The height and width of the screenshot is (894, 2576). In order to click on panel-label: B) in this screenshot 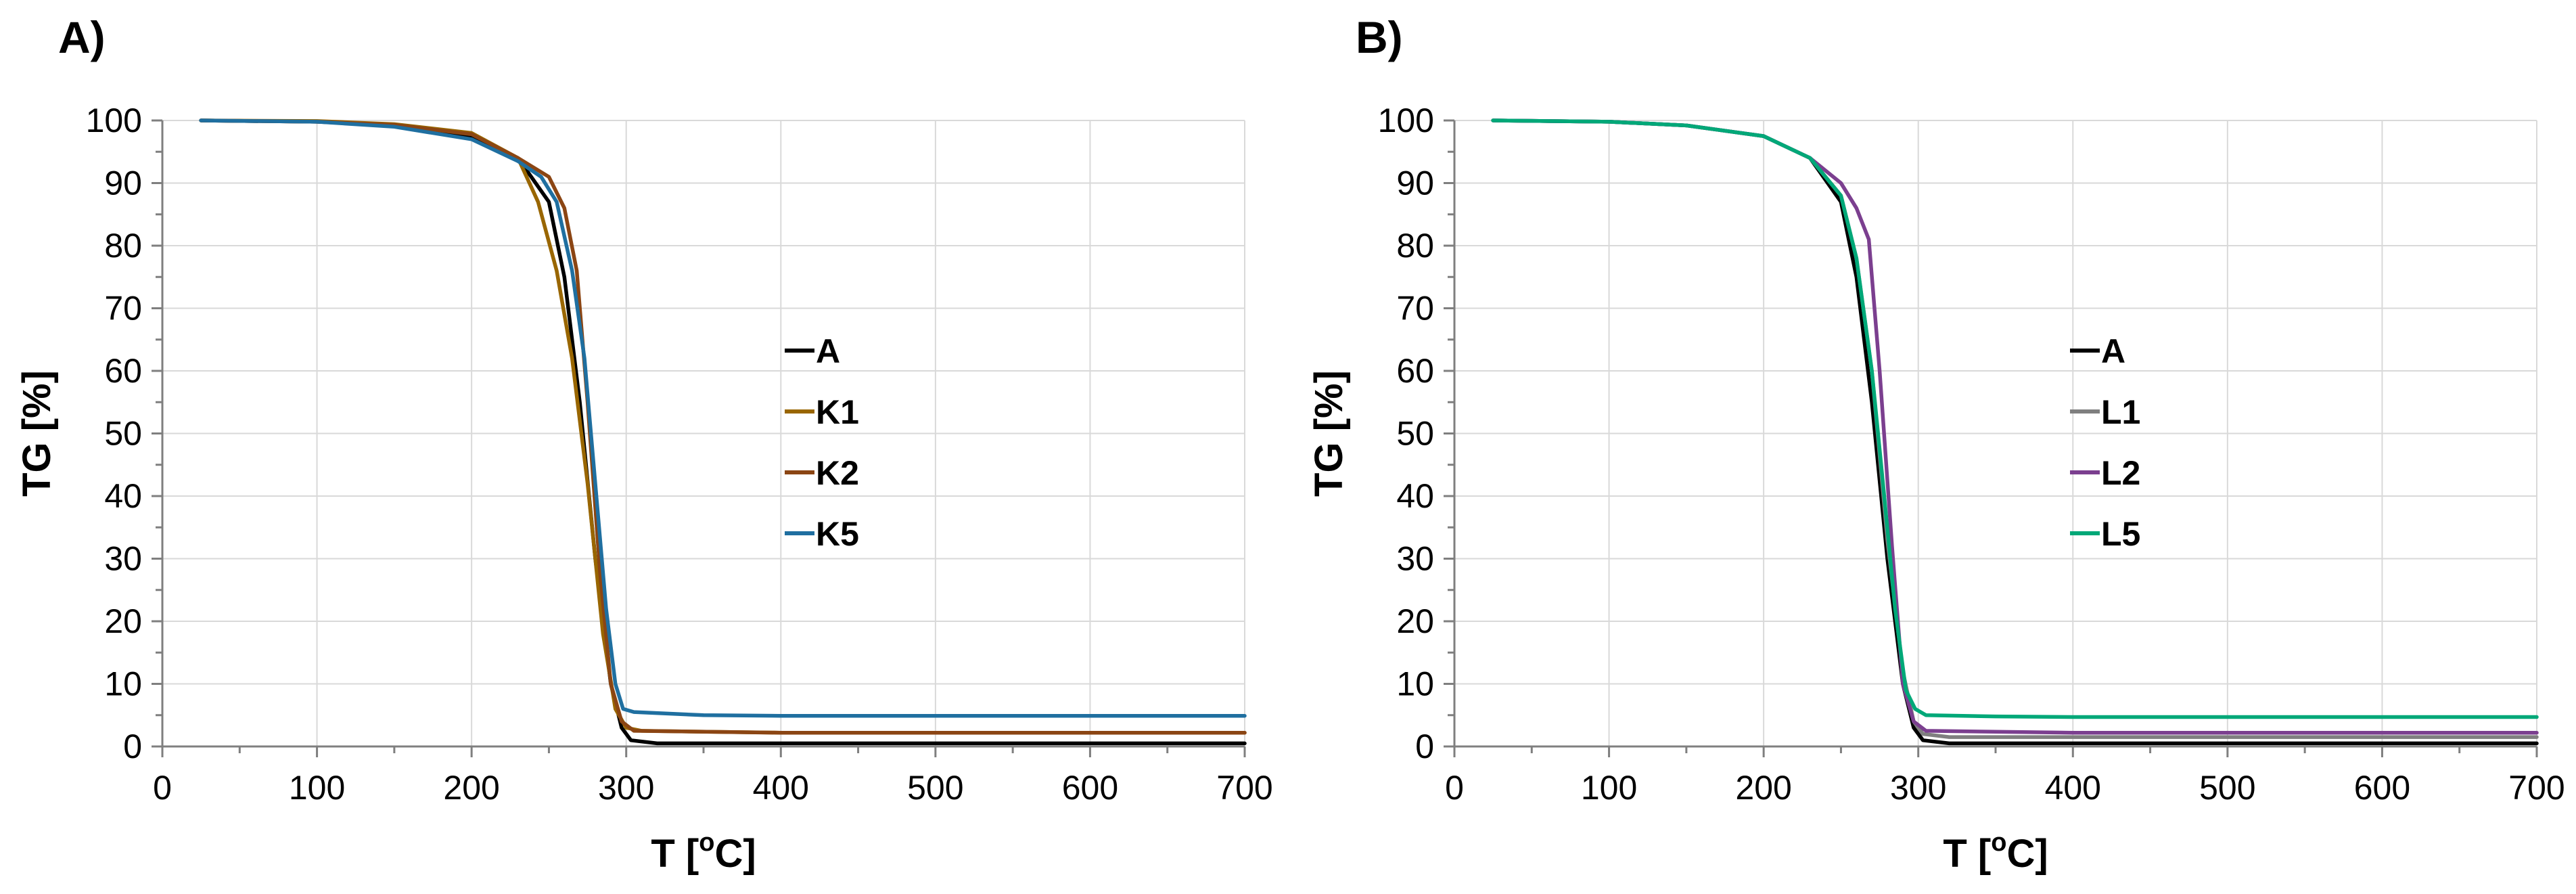, I will do `click(1379, 37)`.